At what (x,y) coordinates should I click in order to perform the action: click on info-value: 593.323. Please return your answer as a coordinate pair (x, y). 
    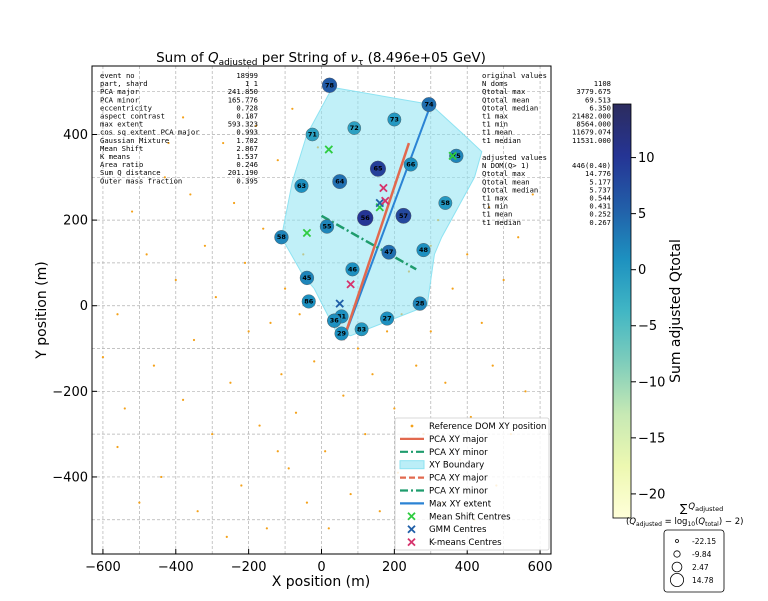
    Looking at the image, I should click on (243, 124).